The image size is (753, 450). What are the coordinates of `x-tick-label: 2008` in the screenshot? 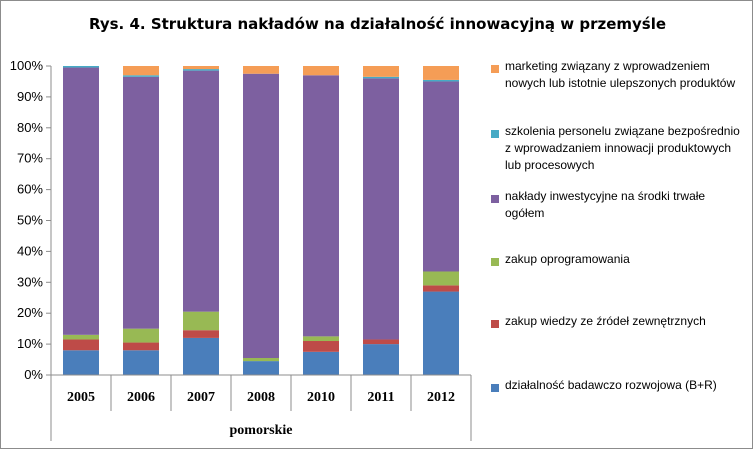 It's located at (261, 397).